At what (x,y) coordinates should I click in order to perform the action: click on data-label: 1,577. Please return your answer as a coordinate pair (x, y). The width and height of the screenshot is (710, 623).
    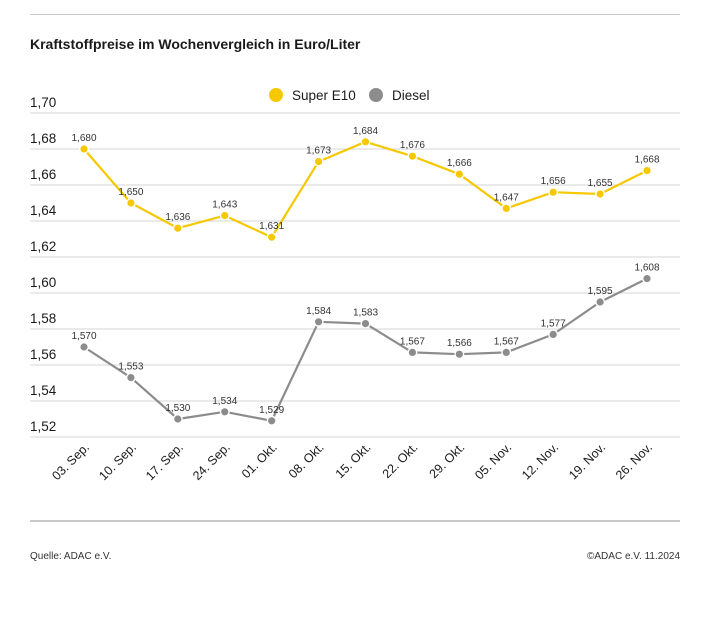
    Looking at the image, I should click on (553, 323).